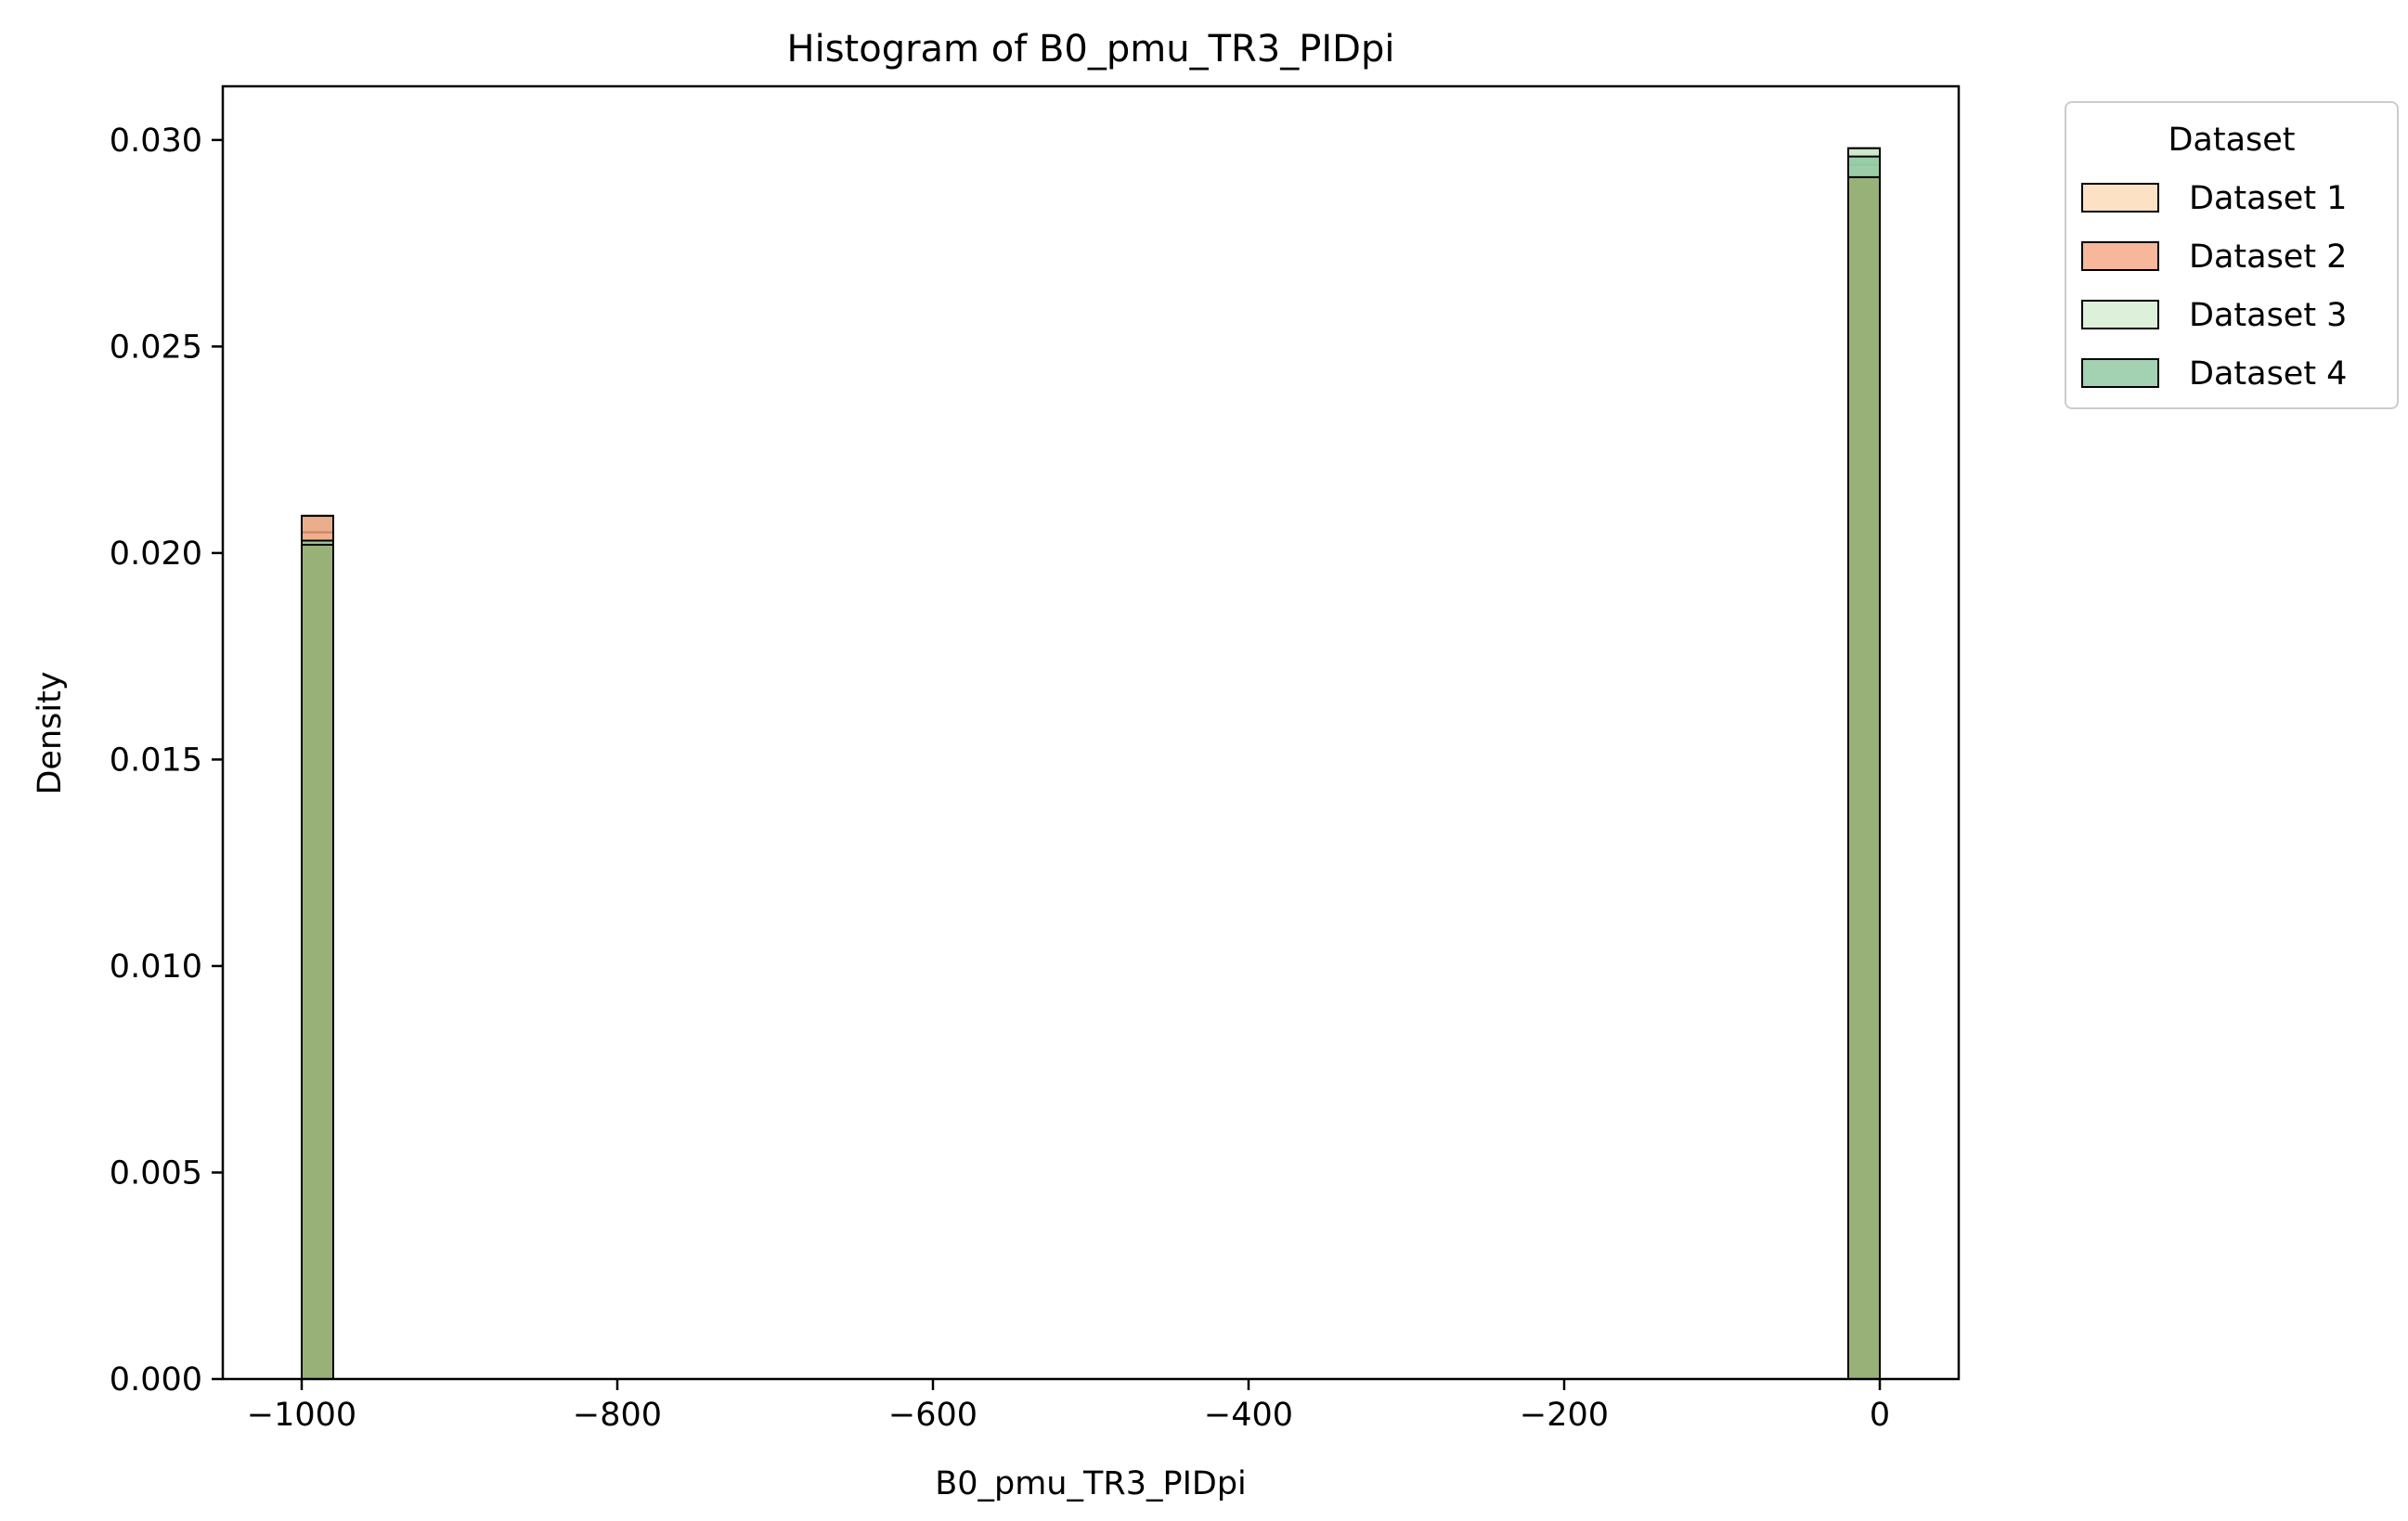 This screenshot has height=1521, width=2408. Describe the element at coordinates (2268, 374) in the screenshot. I see `legend-label-dataset-4: Dataset 4` at that location.